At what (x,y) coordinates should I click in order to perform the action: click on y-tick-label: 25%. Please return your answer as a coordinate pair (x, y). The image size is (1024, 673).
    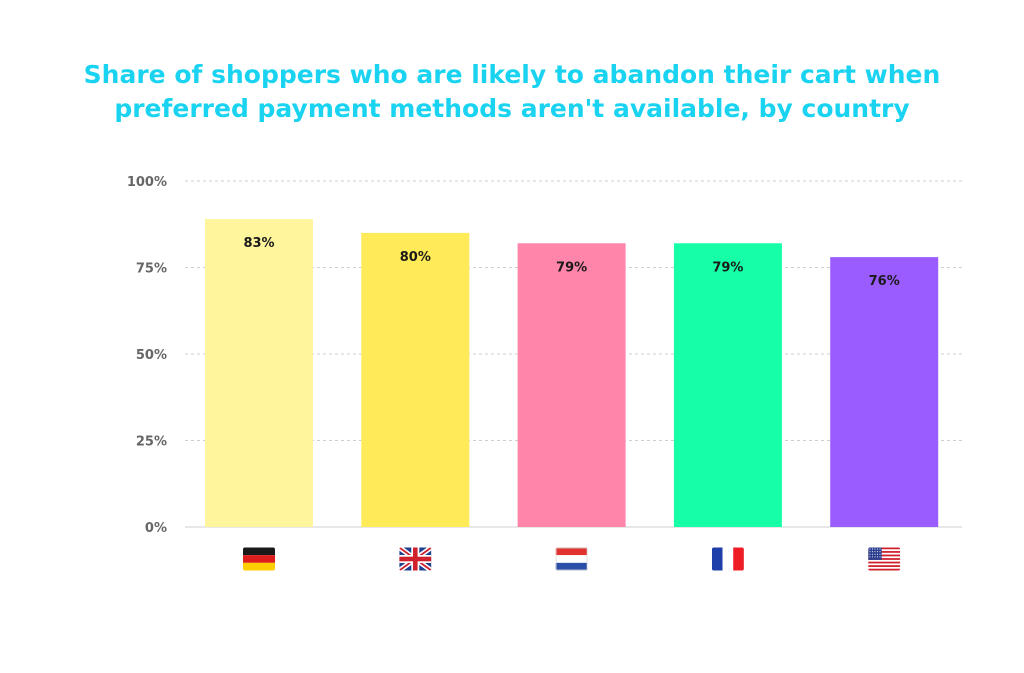
    Looking at the image, I should click on (151, 442).